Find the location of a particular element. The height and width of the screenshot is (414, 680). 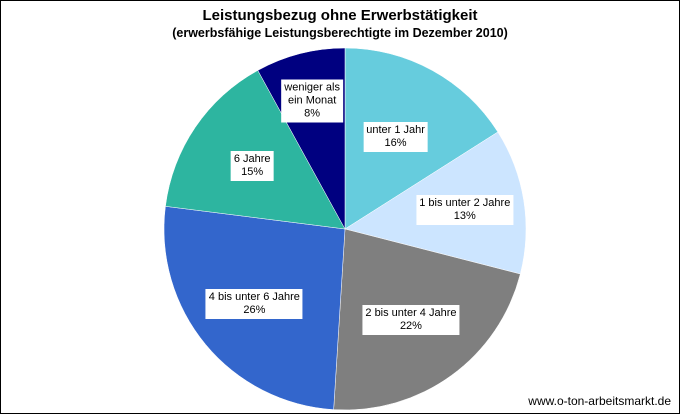

slice-label-4: 6 Jahre 15% is located at coordinates (252, 165).